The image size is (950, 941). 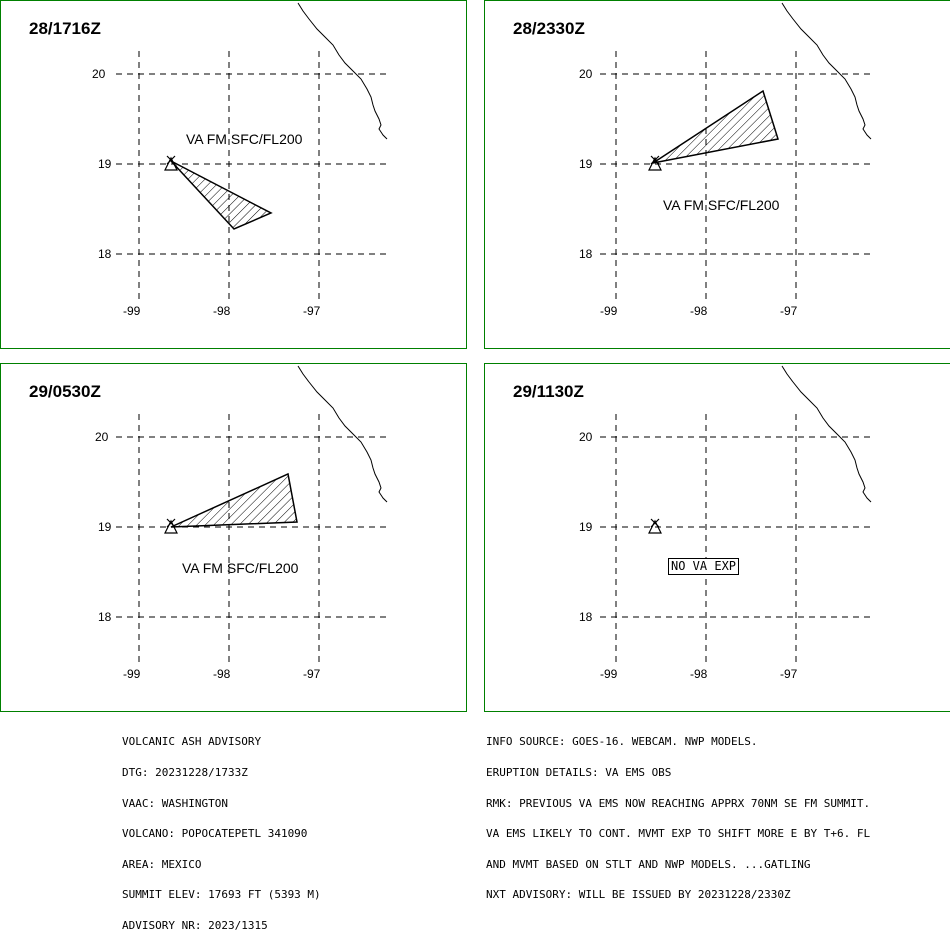 I want to click on advisory-line: DTG: 20231228/1733Z, so click(x=185, y=772).